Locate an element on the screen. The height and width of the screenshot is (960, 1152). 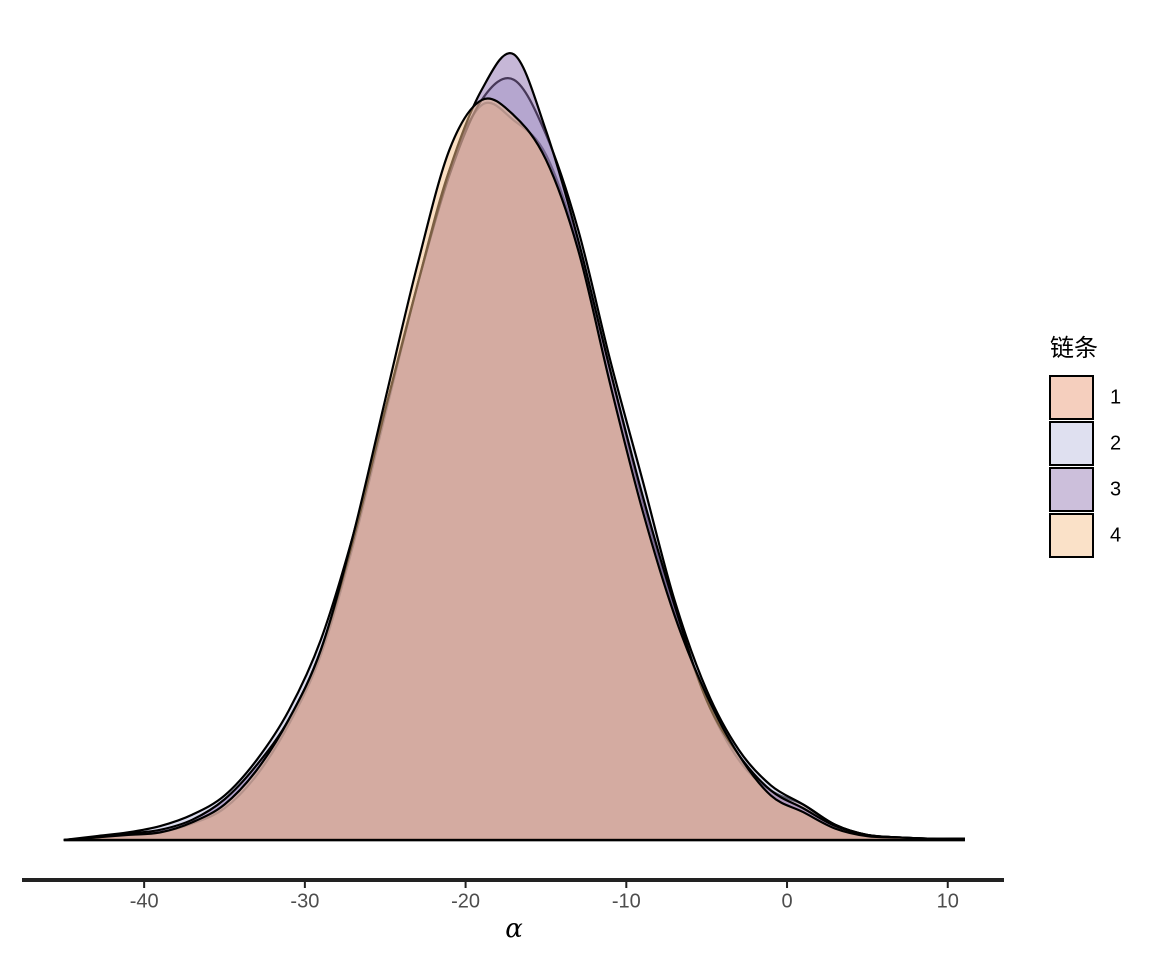
x-tick-label: -20 is located at coordinates (465, 901).